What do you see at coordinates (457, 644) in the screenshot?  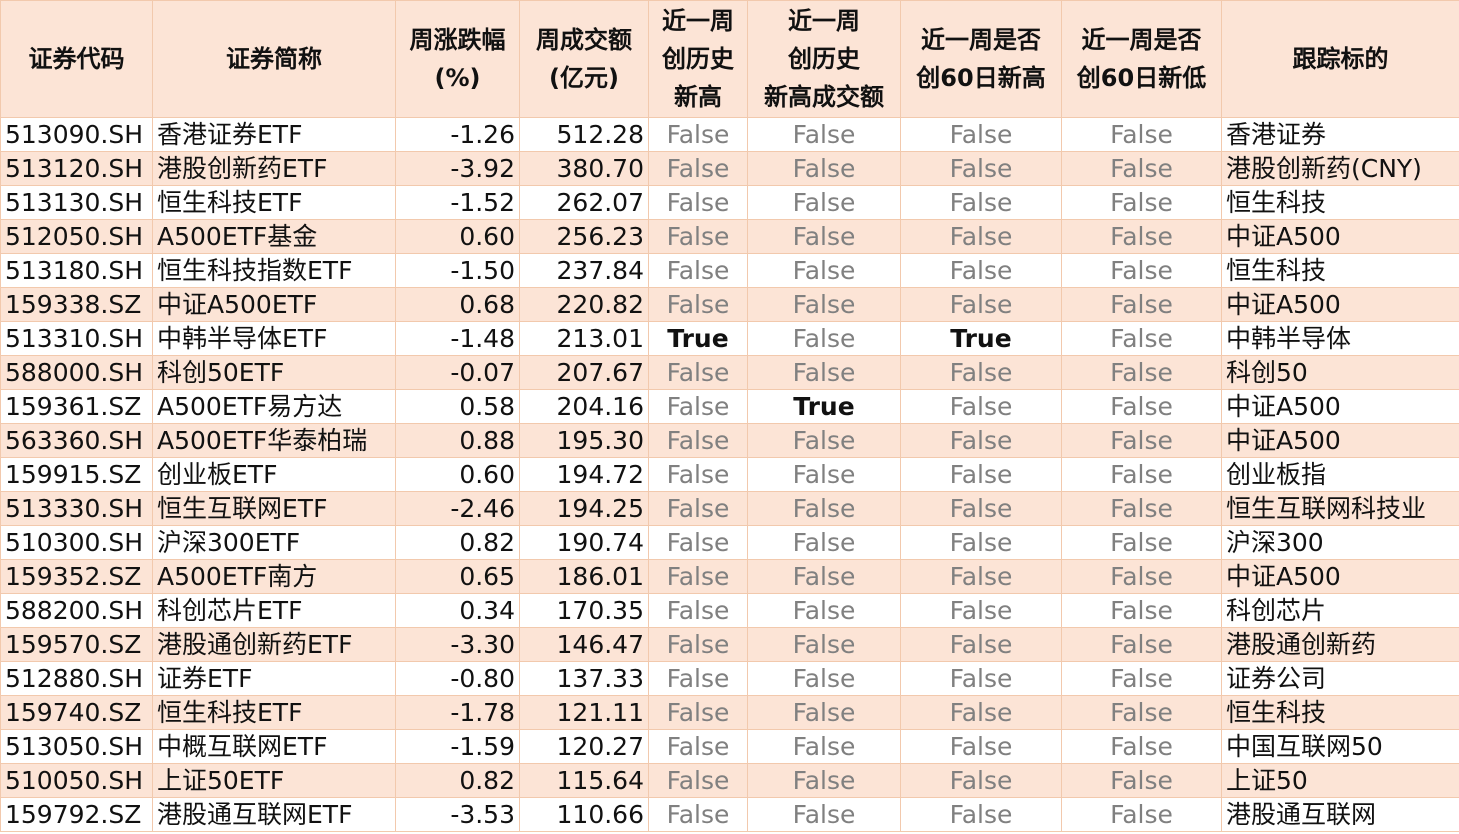 I see `cell-weekly-change: -3.30` at bounding box center [457, 644].